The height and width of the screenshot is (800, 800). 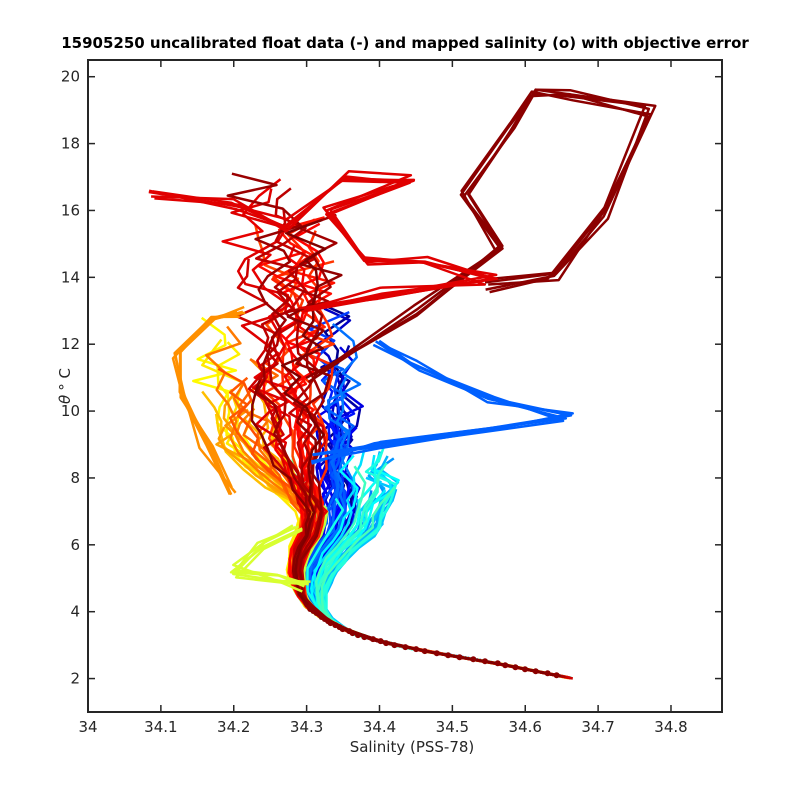 I want to click on y-tick-label: 20, so click(x=70, y=77).